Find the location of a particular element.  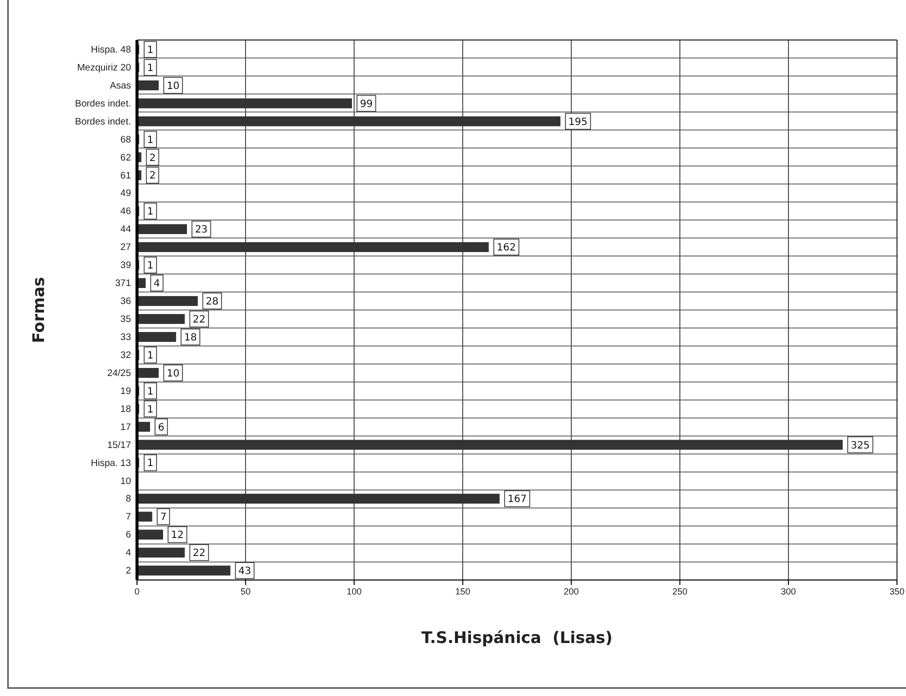

x-tick-label: 300 is located at coordinates (788, 591).